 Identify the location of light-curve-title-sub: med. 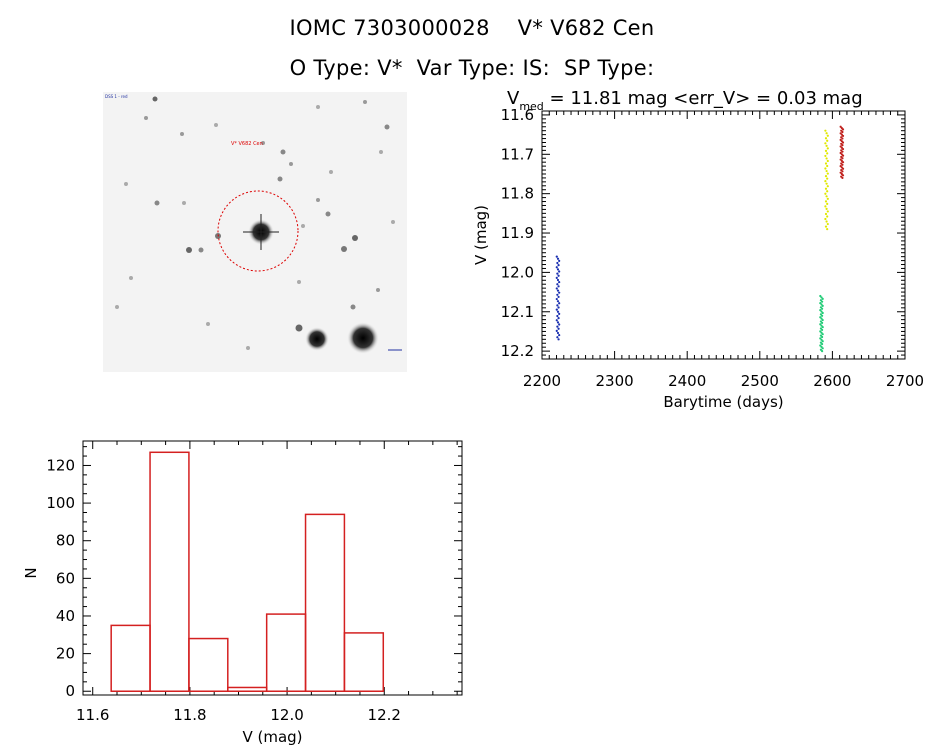
(531, 106).